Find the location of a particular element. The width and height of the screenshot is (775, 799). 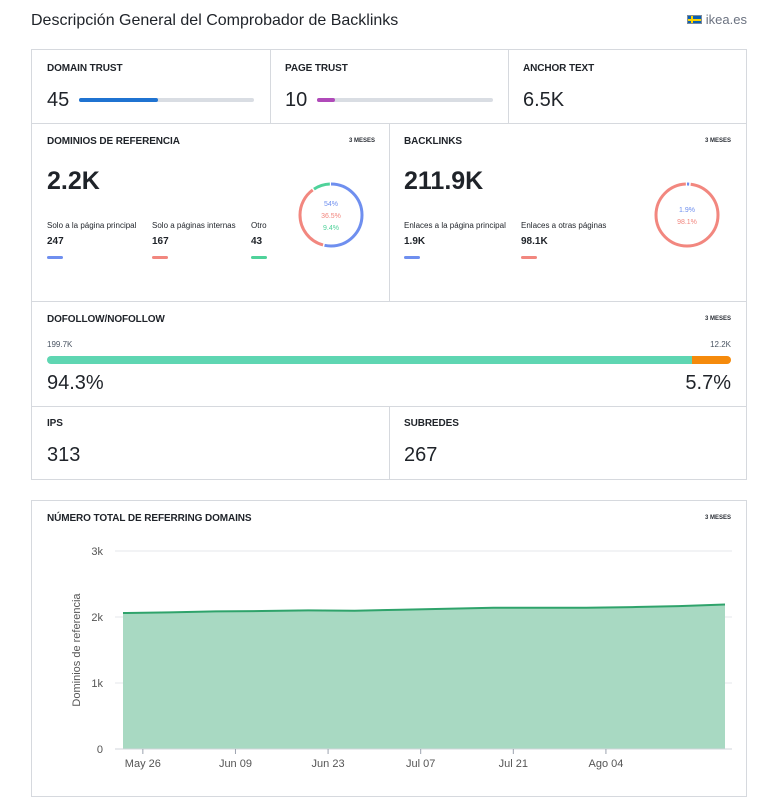

bl-home-value: 1.9K is located at coordinates (415, 241).